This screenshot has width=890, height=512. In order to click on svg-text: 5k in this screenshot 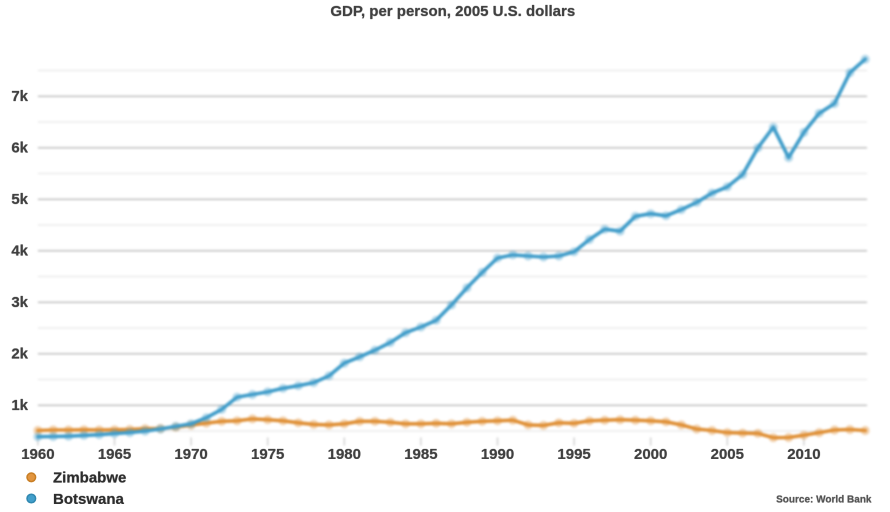, I will do `click(19, 199)`.